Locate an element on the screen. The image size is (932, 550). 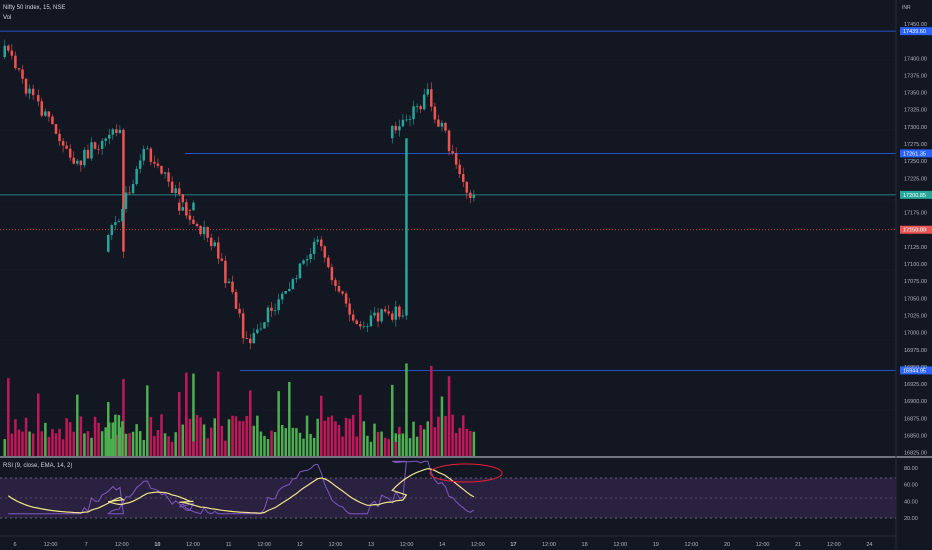
price-tick-label: 17250.00 is located at coordinates (915, 162).